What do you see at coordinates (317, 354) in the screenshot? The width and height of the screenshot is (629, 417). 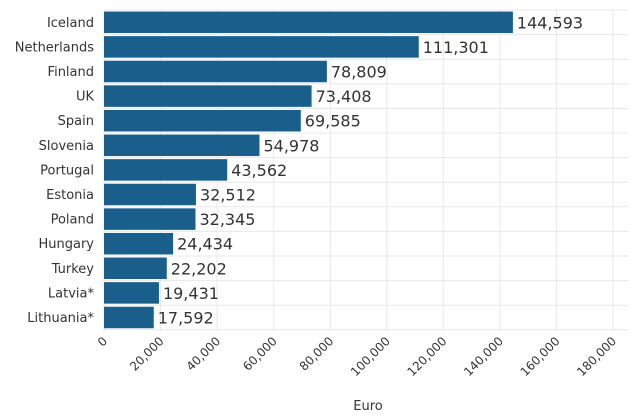 I see `x-tick-label: 80,000` at bounding box center [317, 354].